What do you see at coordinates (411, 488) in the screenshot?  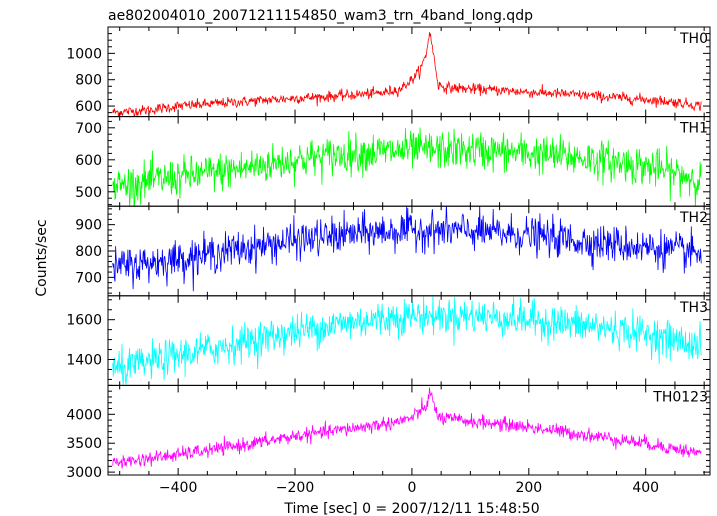 I see `x-tick-label: 0` at bounding box center [411, 488].